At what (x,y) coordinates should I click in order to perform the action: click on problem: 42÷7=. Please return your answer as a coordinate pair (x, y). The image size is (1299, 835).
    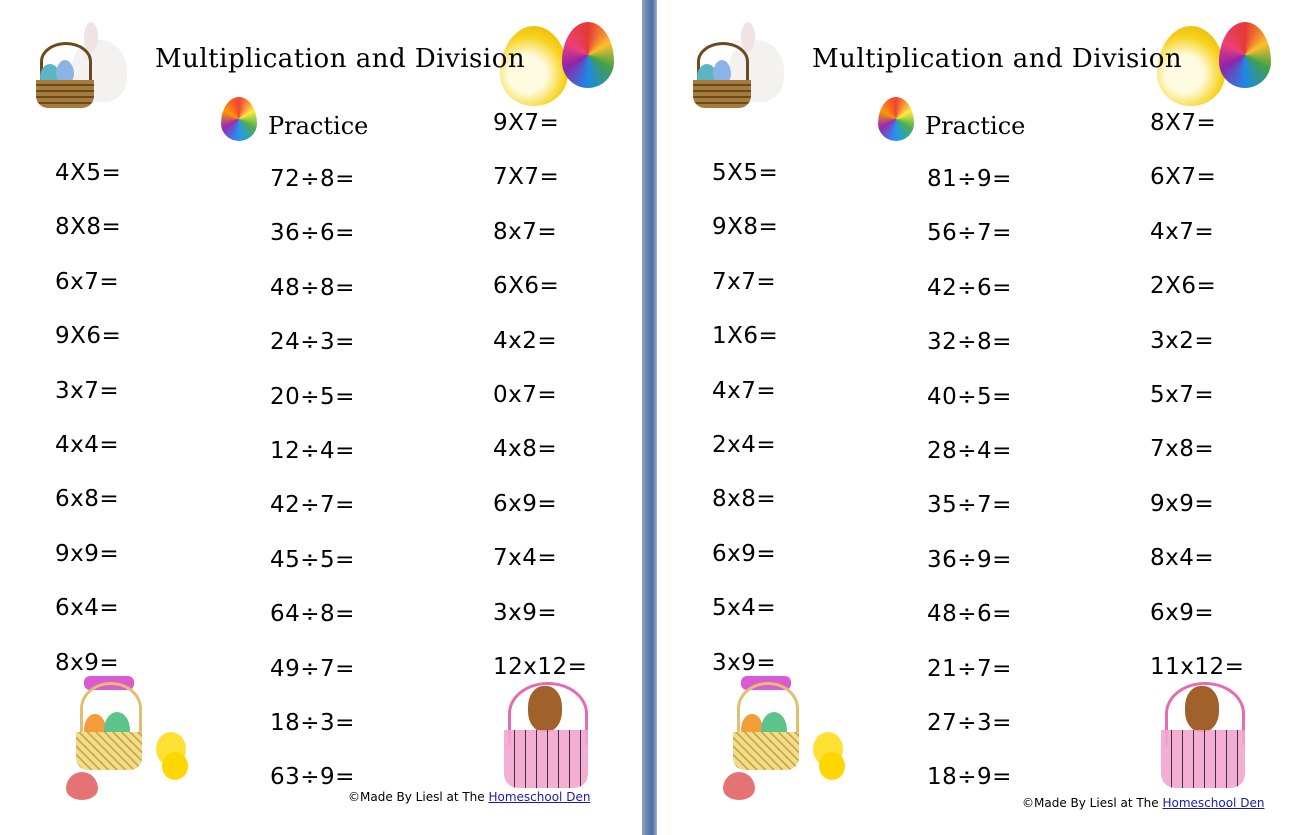
    Looking at the image, I should click on (312, 505).